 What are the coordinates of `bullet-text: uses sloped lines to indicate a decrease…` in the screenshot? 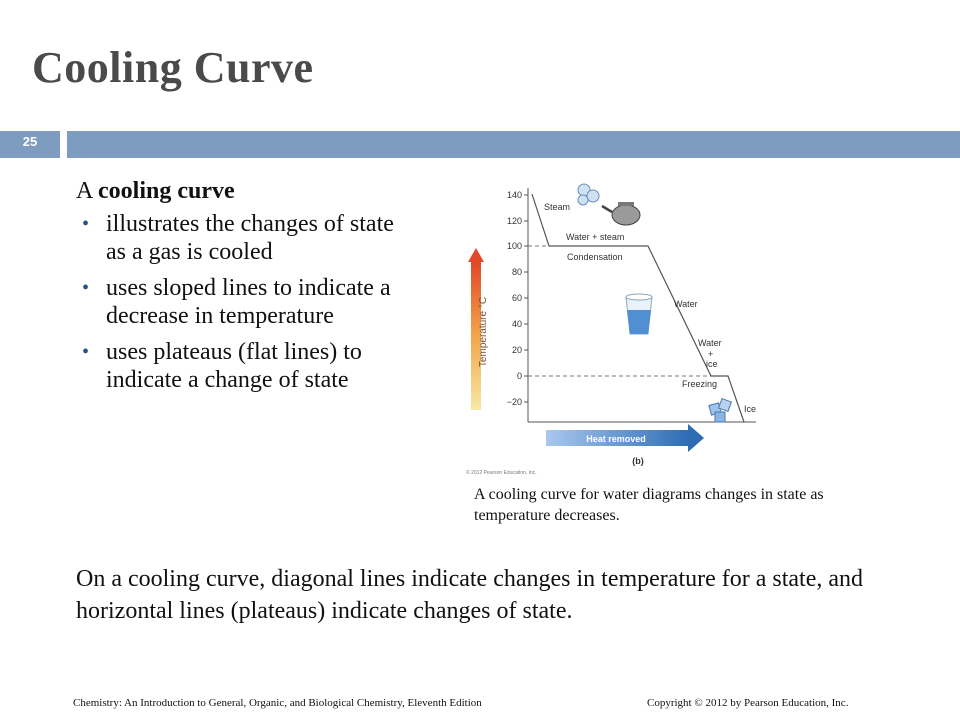 It's located at (248, 302).